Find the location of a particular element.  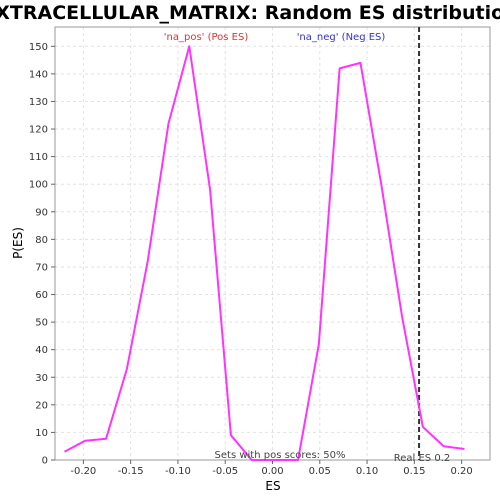

x-tick-label: 0.20 is located at coordinates (461, 471).